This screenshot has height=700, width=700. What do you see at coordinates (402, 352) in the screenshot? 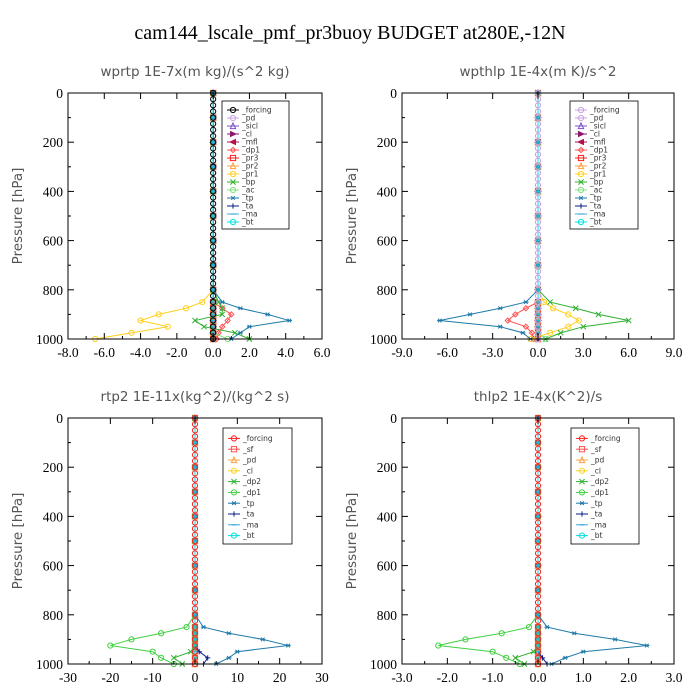
I see `x-tick-label: -9.0` at bounding box center [402, 352].